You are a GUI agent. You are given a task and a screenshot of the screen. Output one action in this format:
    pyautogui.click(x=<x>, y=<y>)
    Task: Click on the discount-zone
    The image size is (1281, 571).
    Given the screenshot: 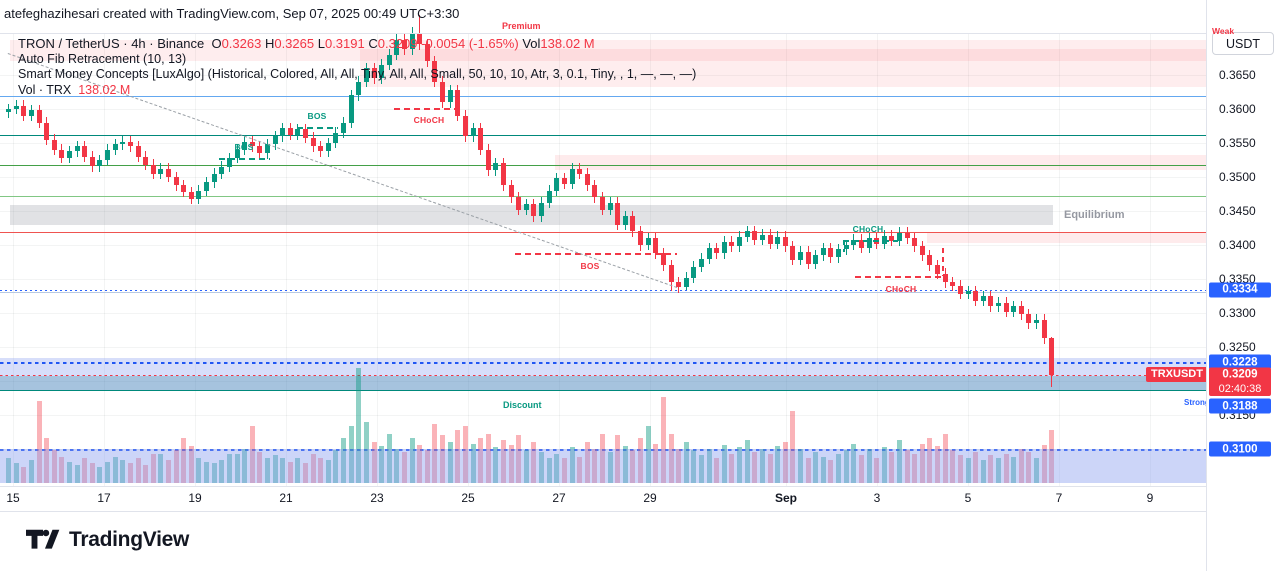 What is the action you would take?
    pyautogui.click(x=603, y=466)
    